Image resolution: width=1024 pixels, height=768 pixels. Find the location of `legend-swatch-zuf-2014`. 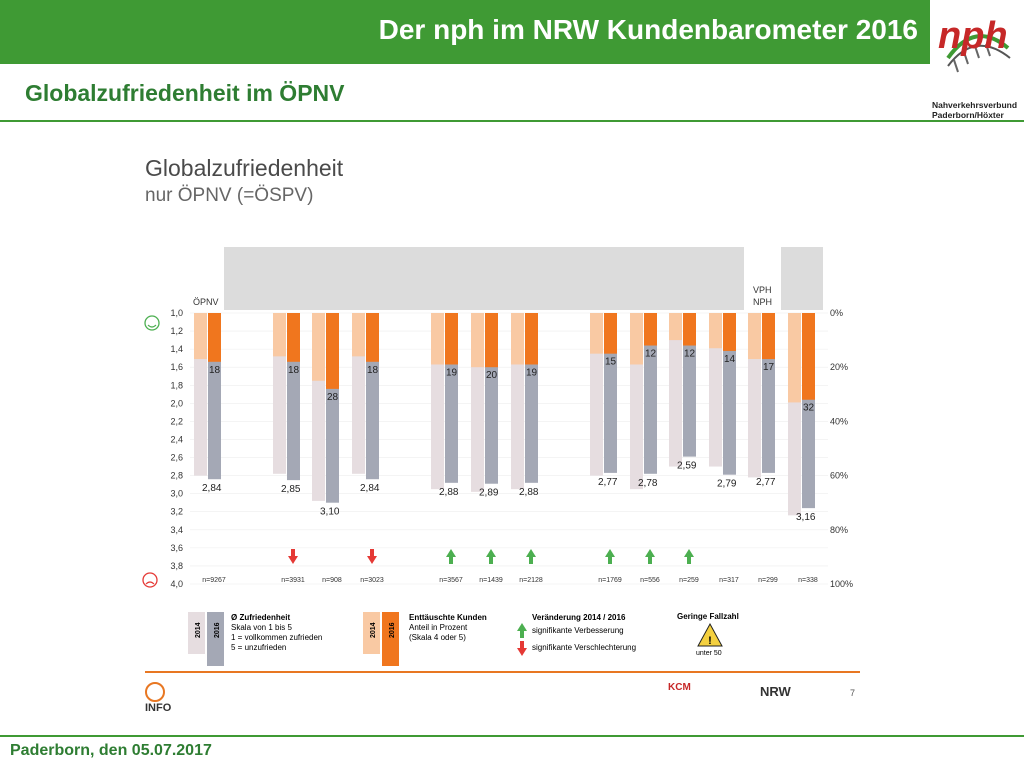

legend-swatch-zuf-2014 is located at coordinates (196, 633).